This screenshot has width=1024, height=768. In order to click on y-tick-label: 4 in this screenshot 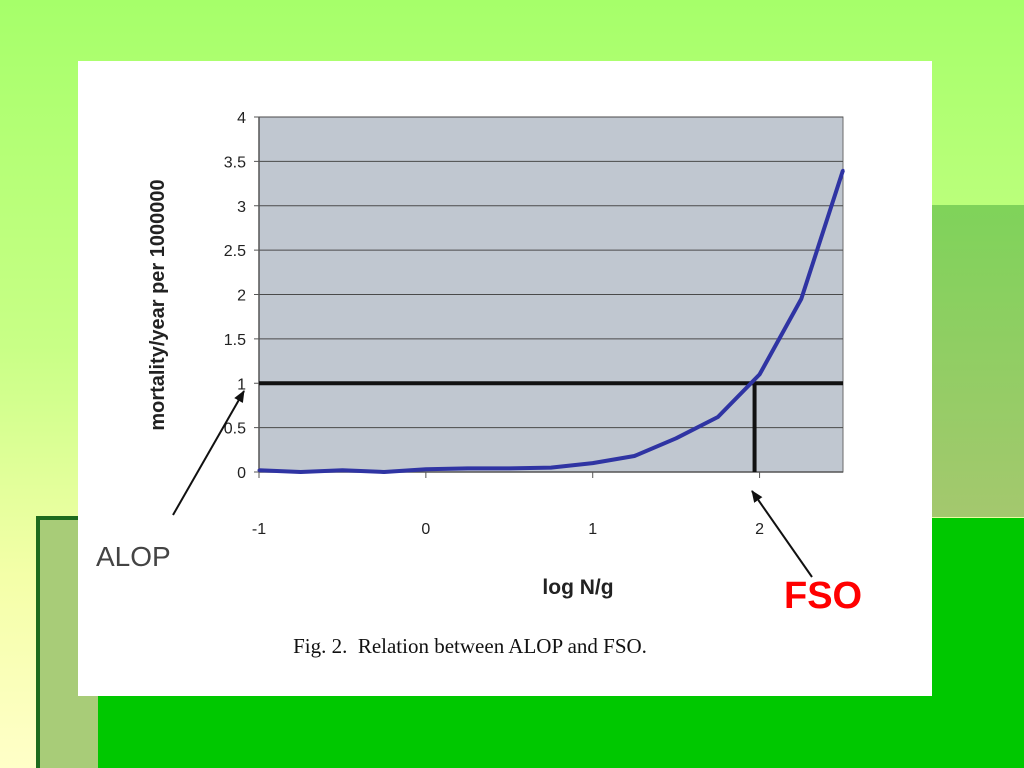, I will do `click(241, 118)`.